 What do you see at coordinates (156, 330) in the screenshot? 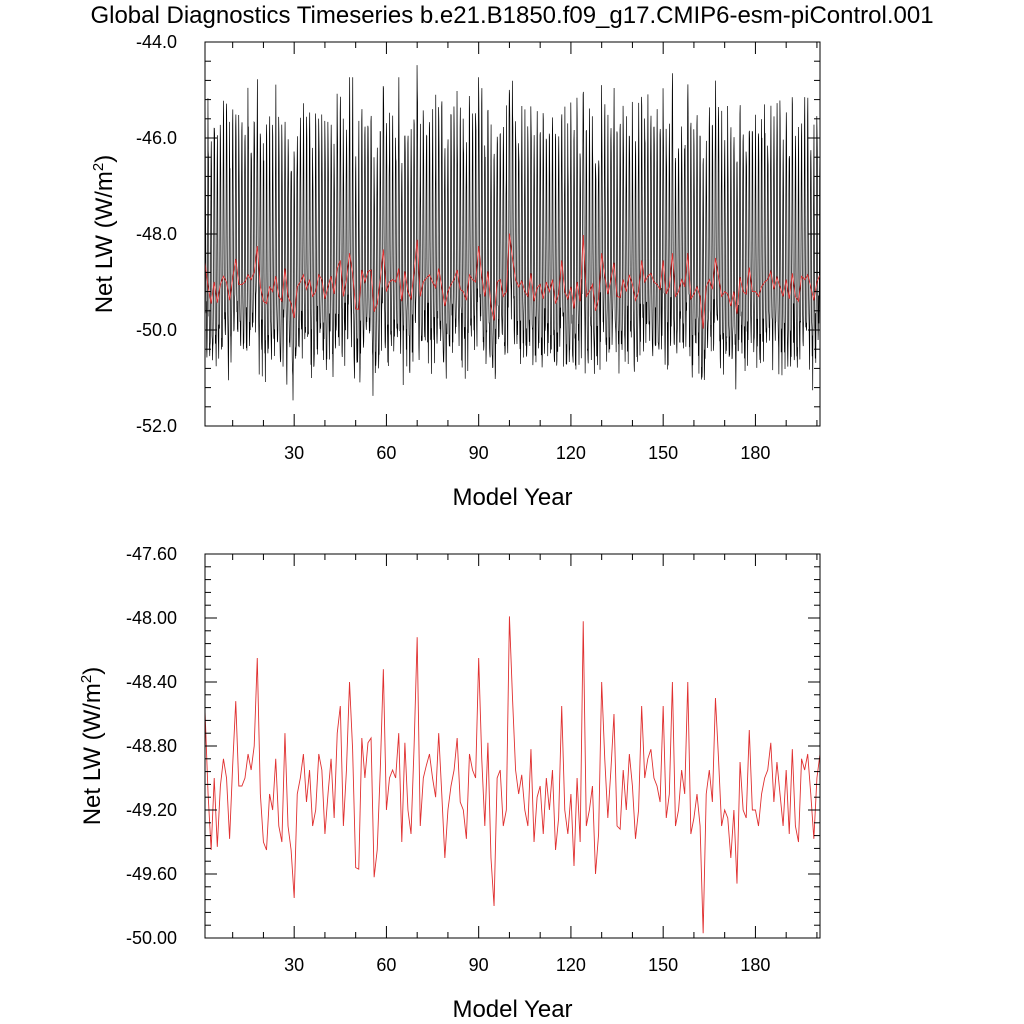
I see `y-tick-label: -50.0` at bounding box center [156, 330].